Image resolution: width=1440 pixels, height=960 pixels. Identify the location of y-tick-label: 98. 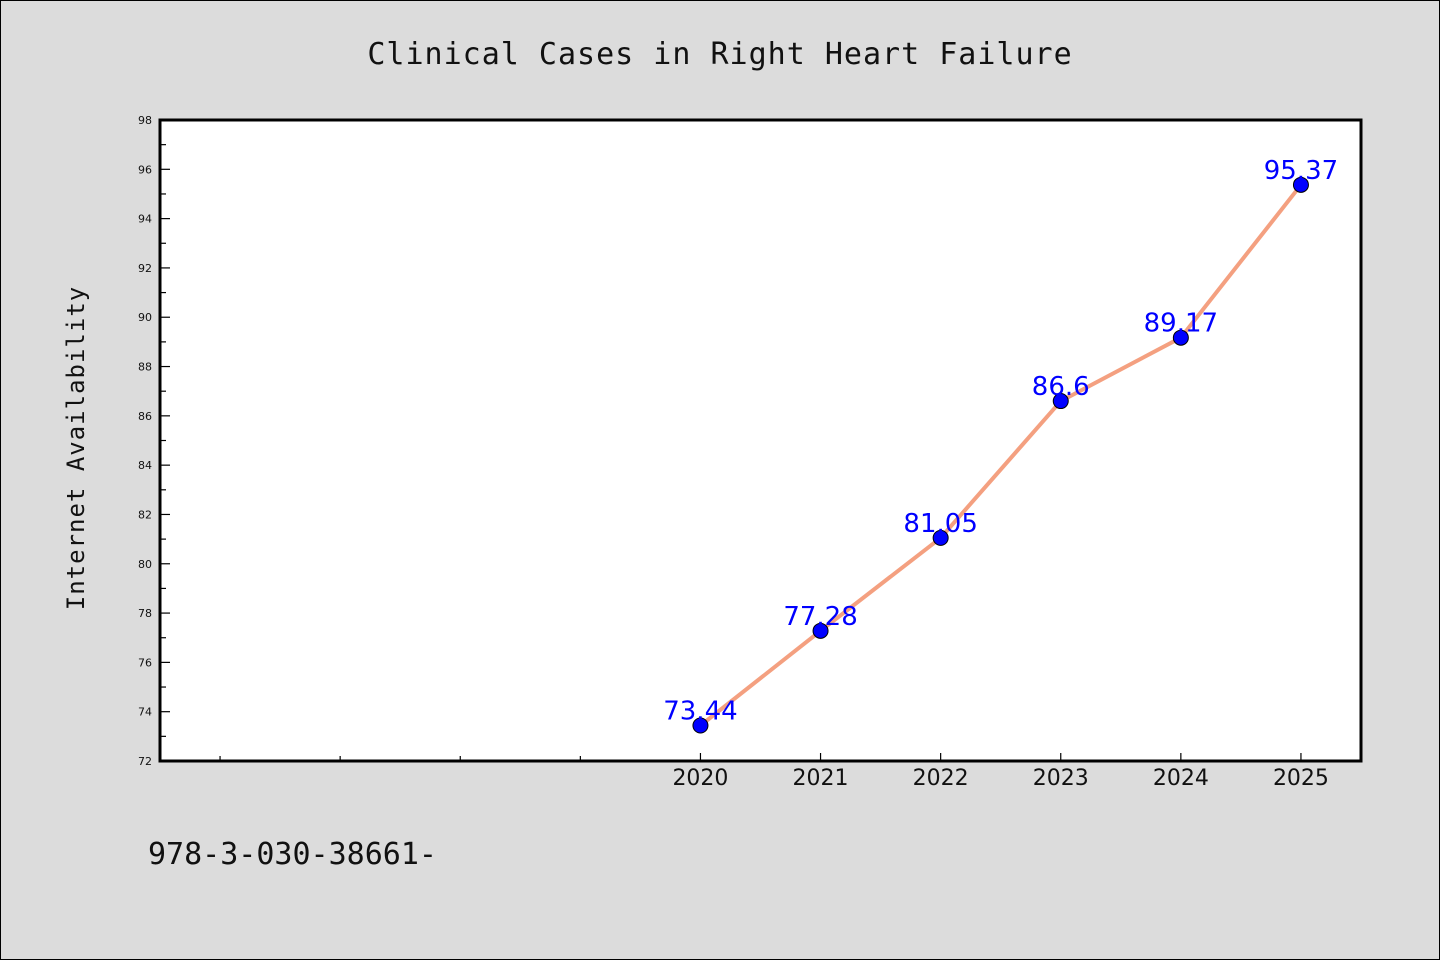
(145, 120).